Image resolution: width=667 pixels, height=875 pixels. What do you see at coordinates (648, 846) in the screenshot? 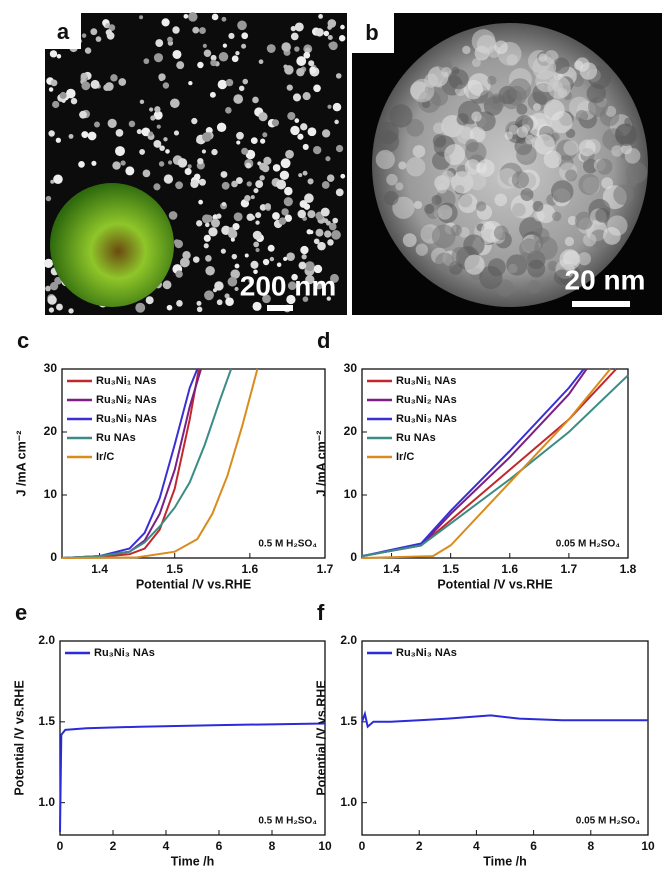
I see `x-tick-label: 10` at bounding box center [648, 846].